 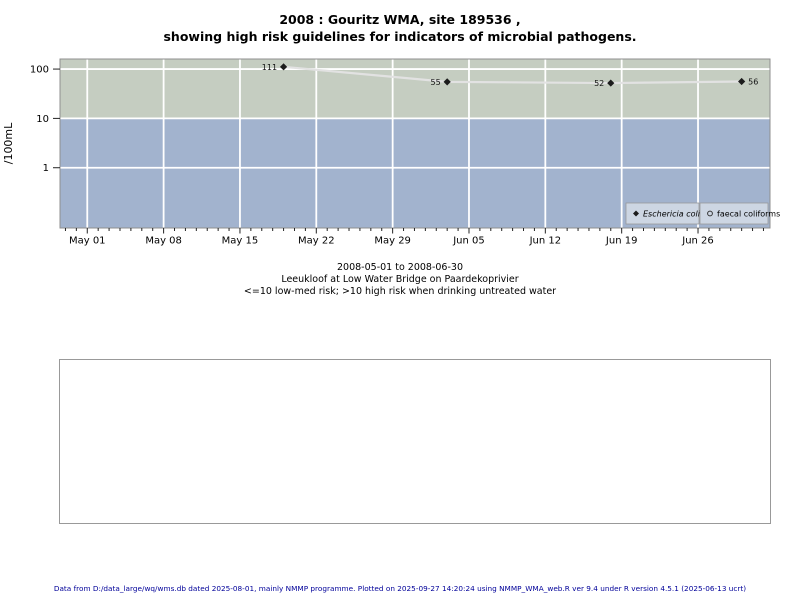 I want to click on x-tick-label: May 15, so click(x=240, y=241).